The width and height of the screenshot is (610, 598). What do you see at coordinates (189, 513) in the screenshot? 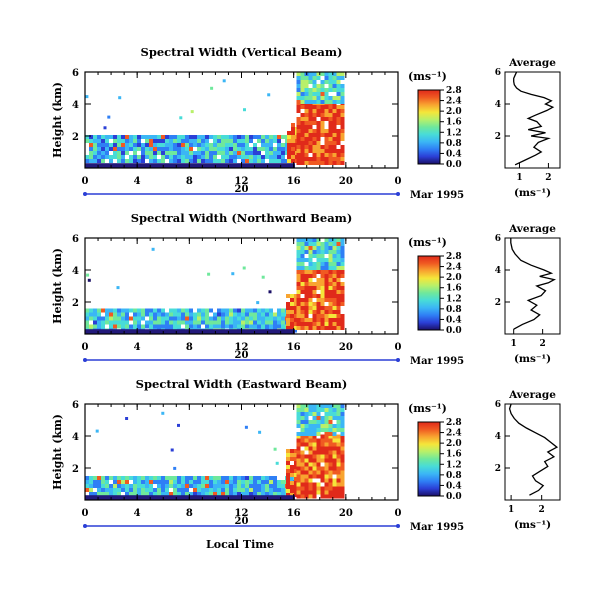
I see `x-tick-label: 8` at bounding box center [189, 513].